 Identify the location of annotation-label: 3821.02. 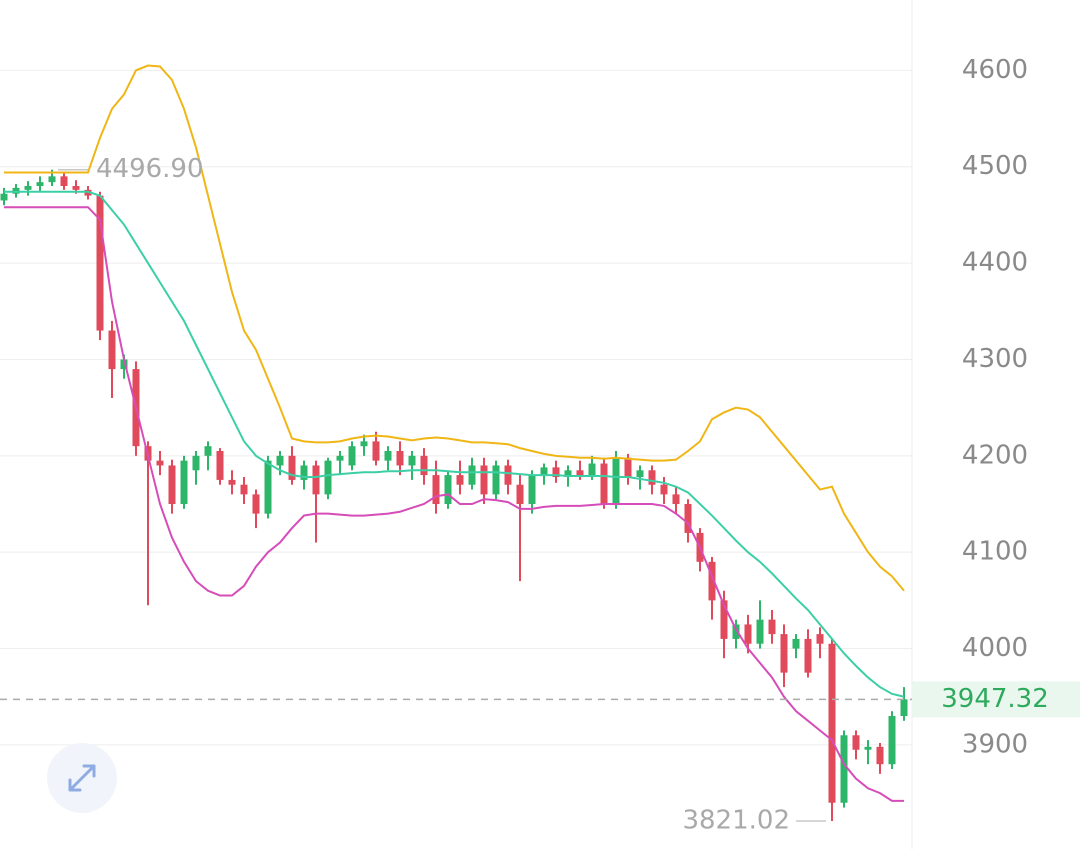
(736, 821).